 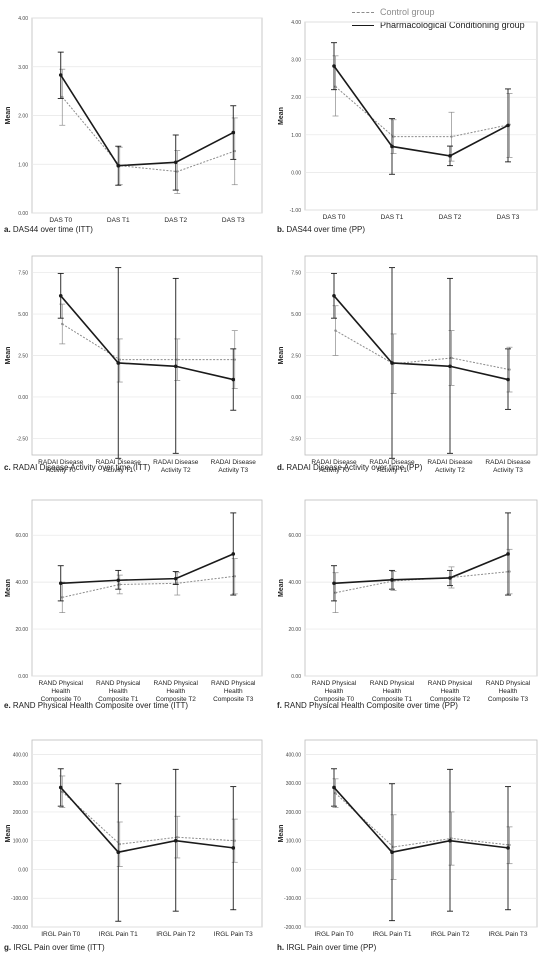 What do you see at coordinates (59, 947) in the screenshot?
I see `caption-text: IRGL Pain over time (ITT)` at bounding box center [59, 947].